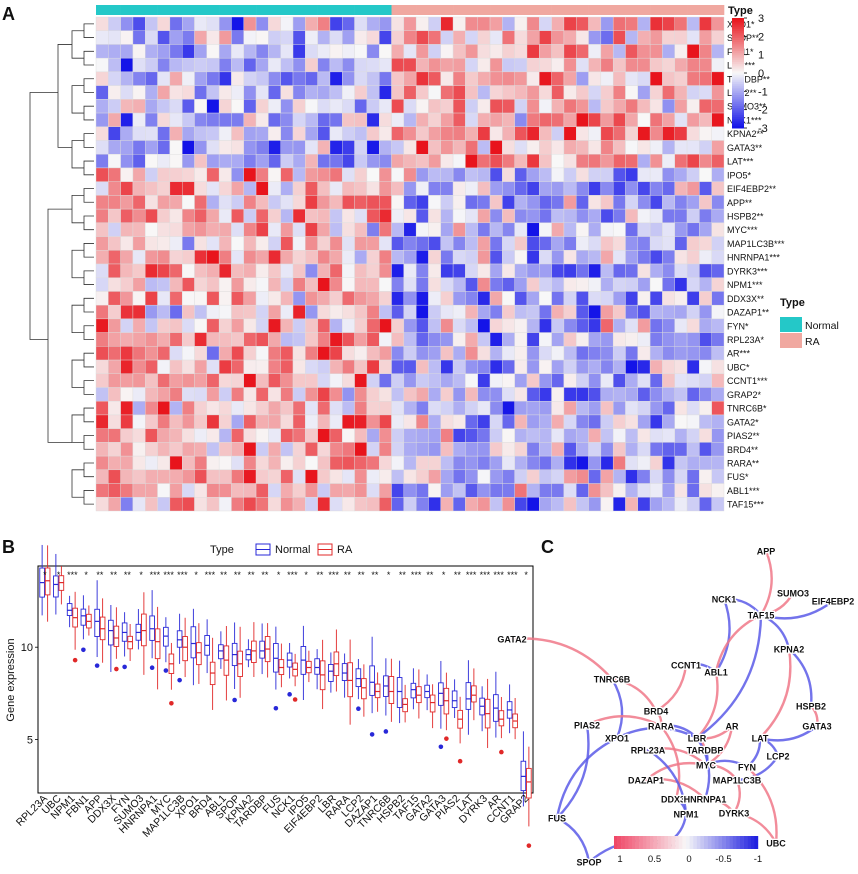  What do you see at coordinates (761, 37) in the screenshot?
I see `color-key-label: 2` at bounding box center [761, 37].